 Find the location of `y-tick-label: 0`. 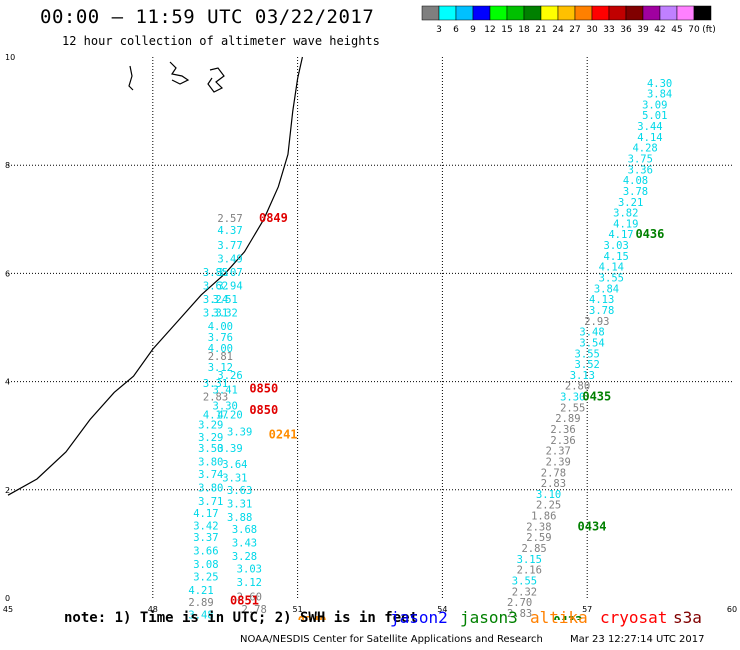

y-tick-label: 0 is located at coordinates (7, 598).